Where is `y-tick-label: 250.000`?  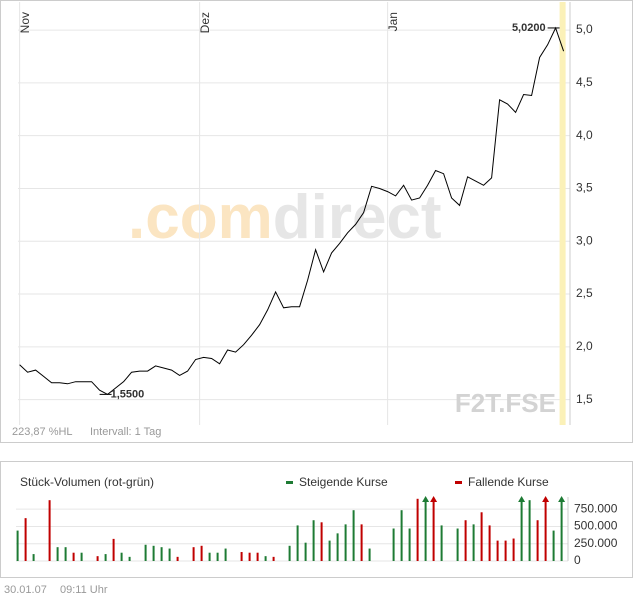
y-tick-label: 250.000 is located at coordinates (596, 543).